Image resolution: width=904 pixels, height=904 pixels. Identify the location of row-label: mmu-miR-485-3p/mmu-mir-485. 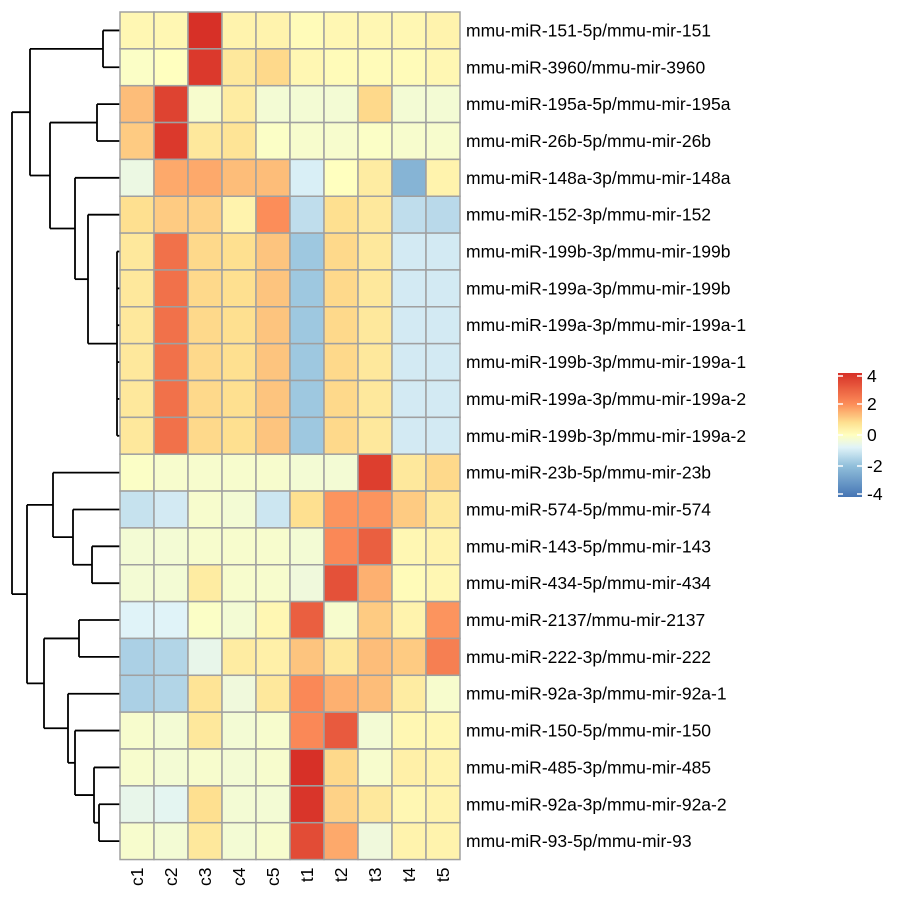
(588, 767).